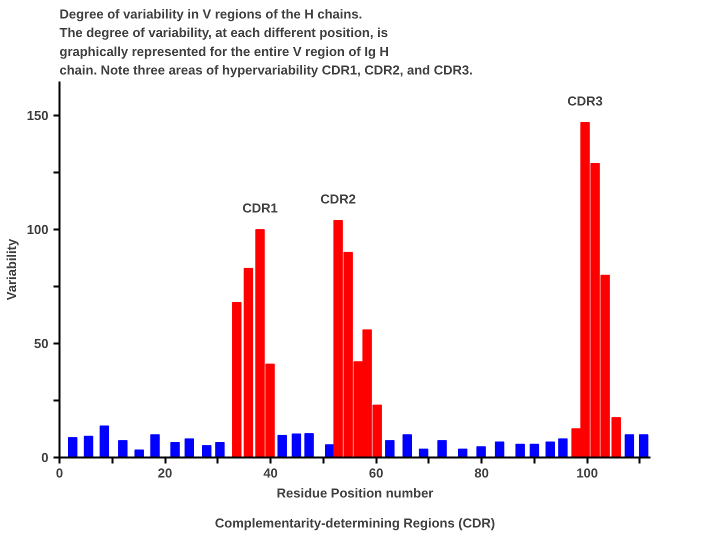 The image size is (702, 550). I want to click on x-axis-title: Residue Position number, so click(355, 493).